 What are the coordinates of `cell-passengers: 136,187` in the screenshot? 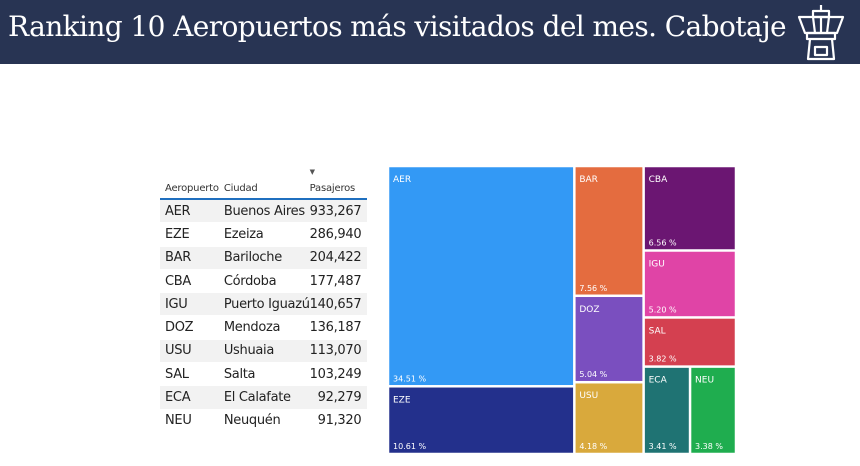 It's located at (338, 327).